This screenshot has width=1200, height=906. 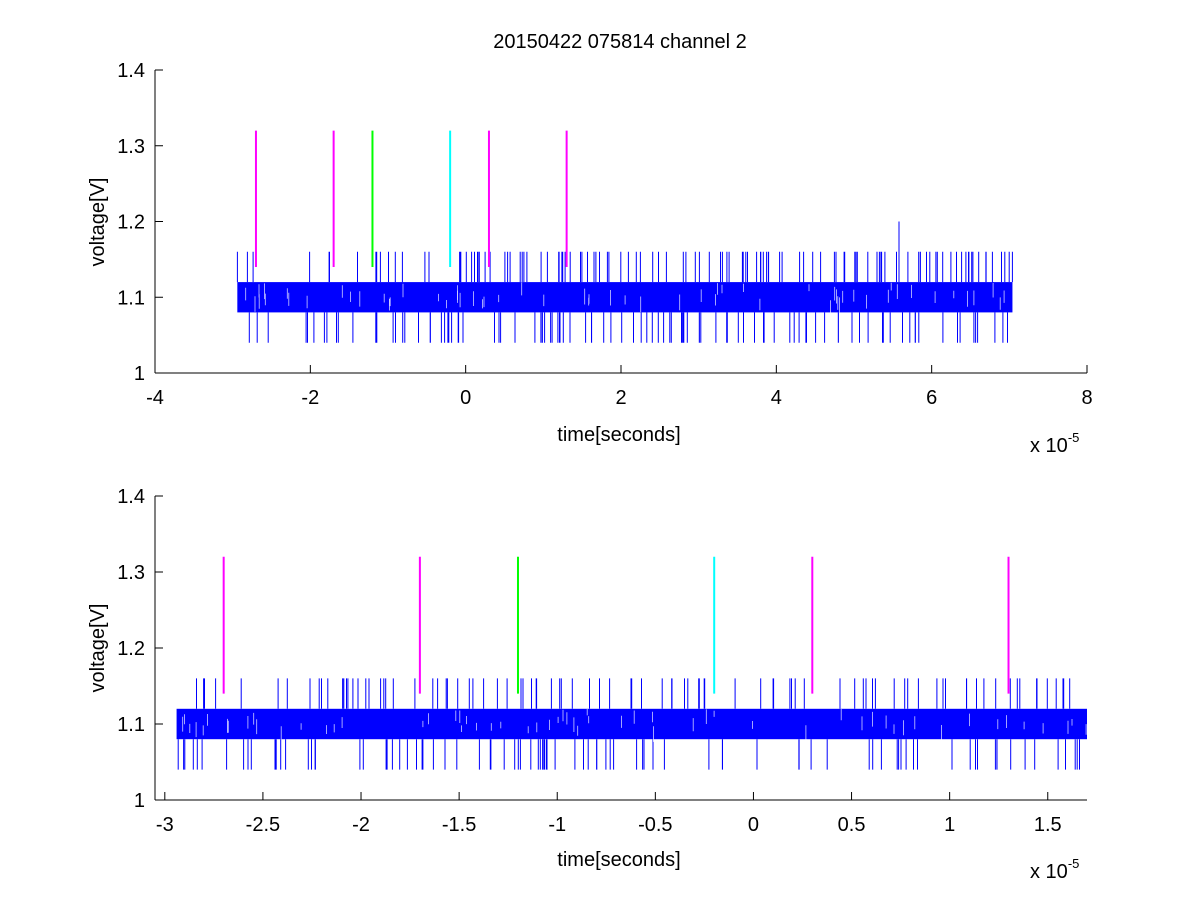 I want to click on y-axis-label-top: voltage[V], so click(x=98, y=222).